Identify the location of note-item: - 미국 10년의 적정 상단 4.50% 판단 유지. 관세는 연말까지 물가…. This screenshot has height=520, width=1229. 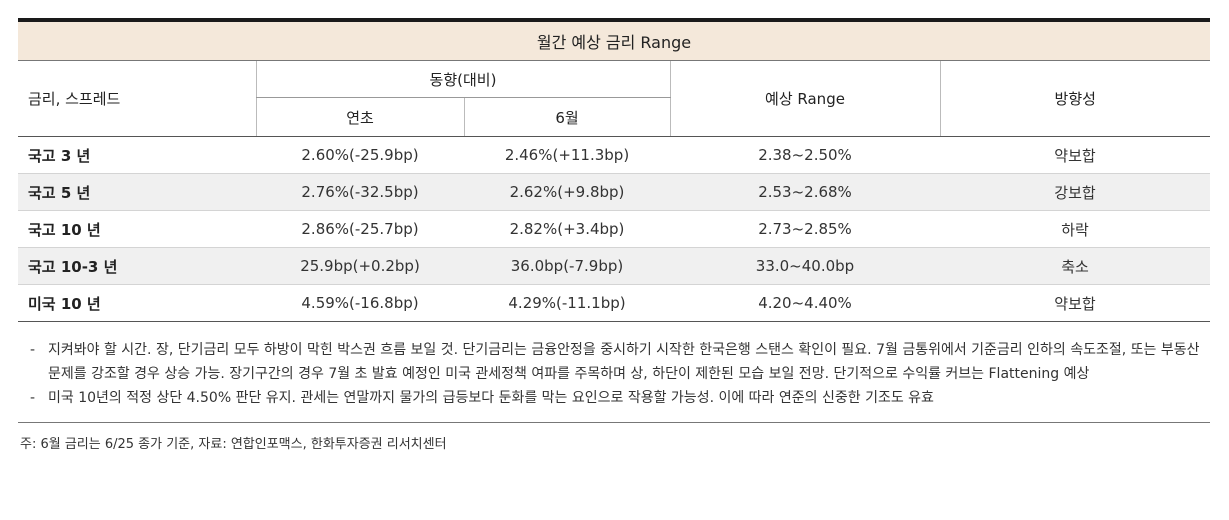
(614, 398).